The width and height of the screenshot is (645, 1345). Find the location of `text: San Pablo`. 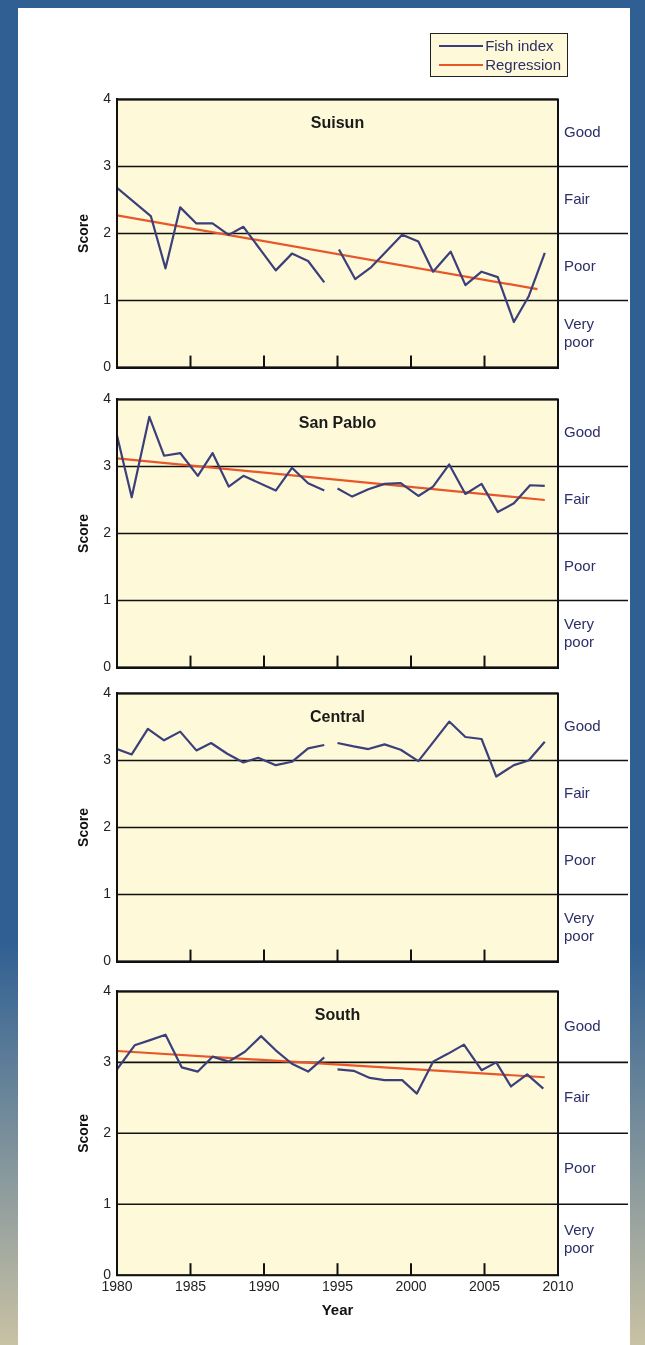

text: San Pablo is located at coordinates (337, 422).